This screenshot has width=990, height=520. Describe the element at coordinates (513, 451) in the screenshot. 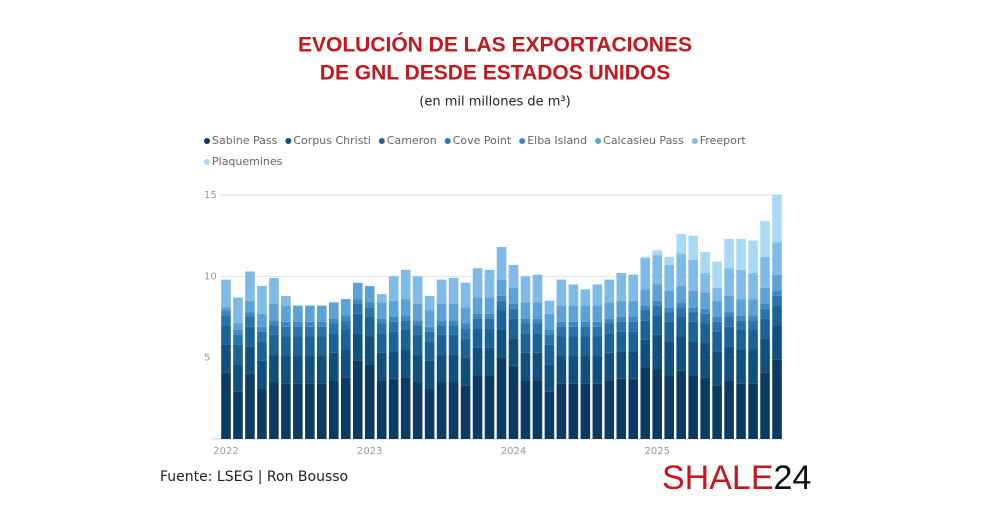

I see `x-tick-label: 2024` at that location.